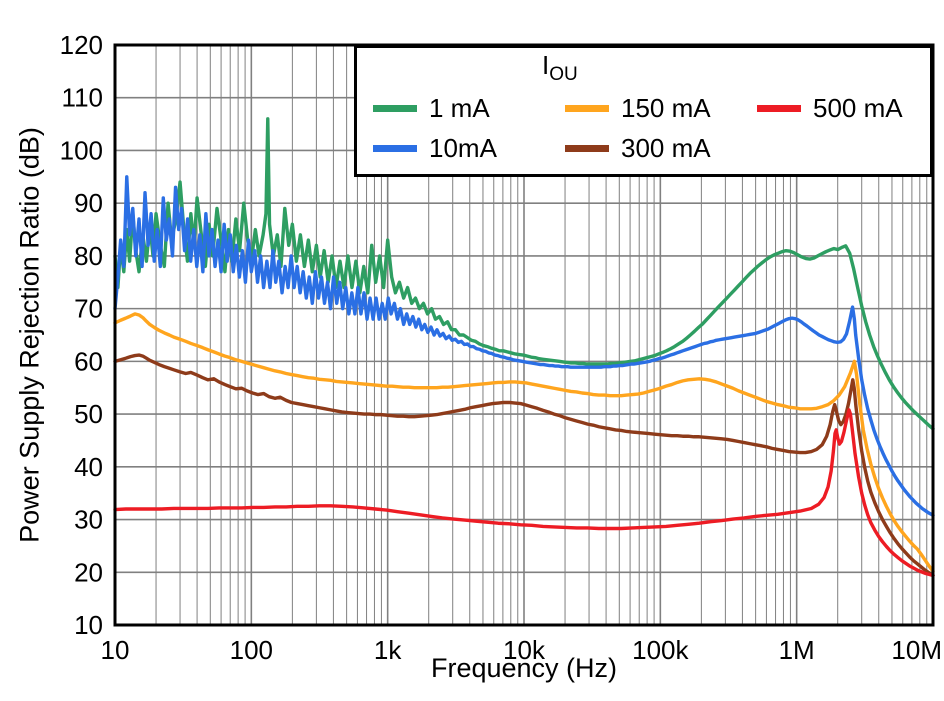 The width and height of the screenshot is (944, 701). Describe the element at coordinates (82, 98) in the screenshot. I see `y-tick-label: 110` at that location.